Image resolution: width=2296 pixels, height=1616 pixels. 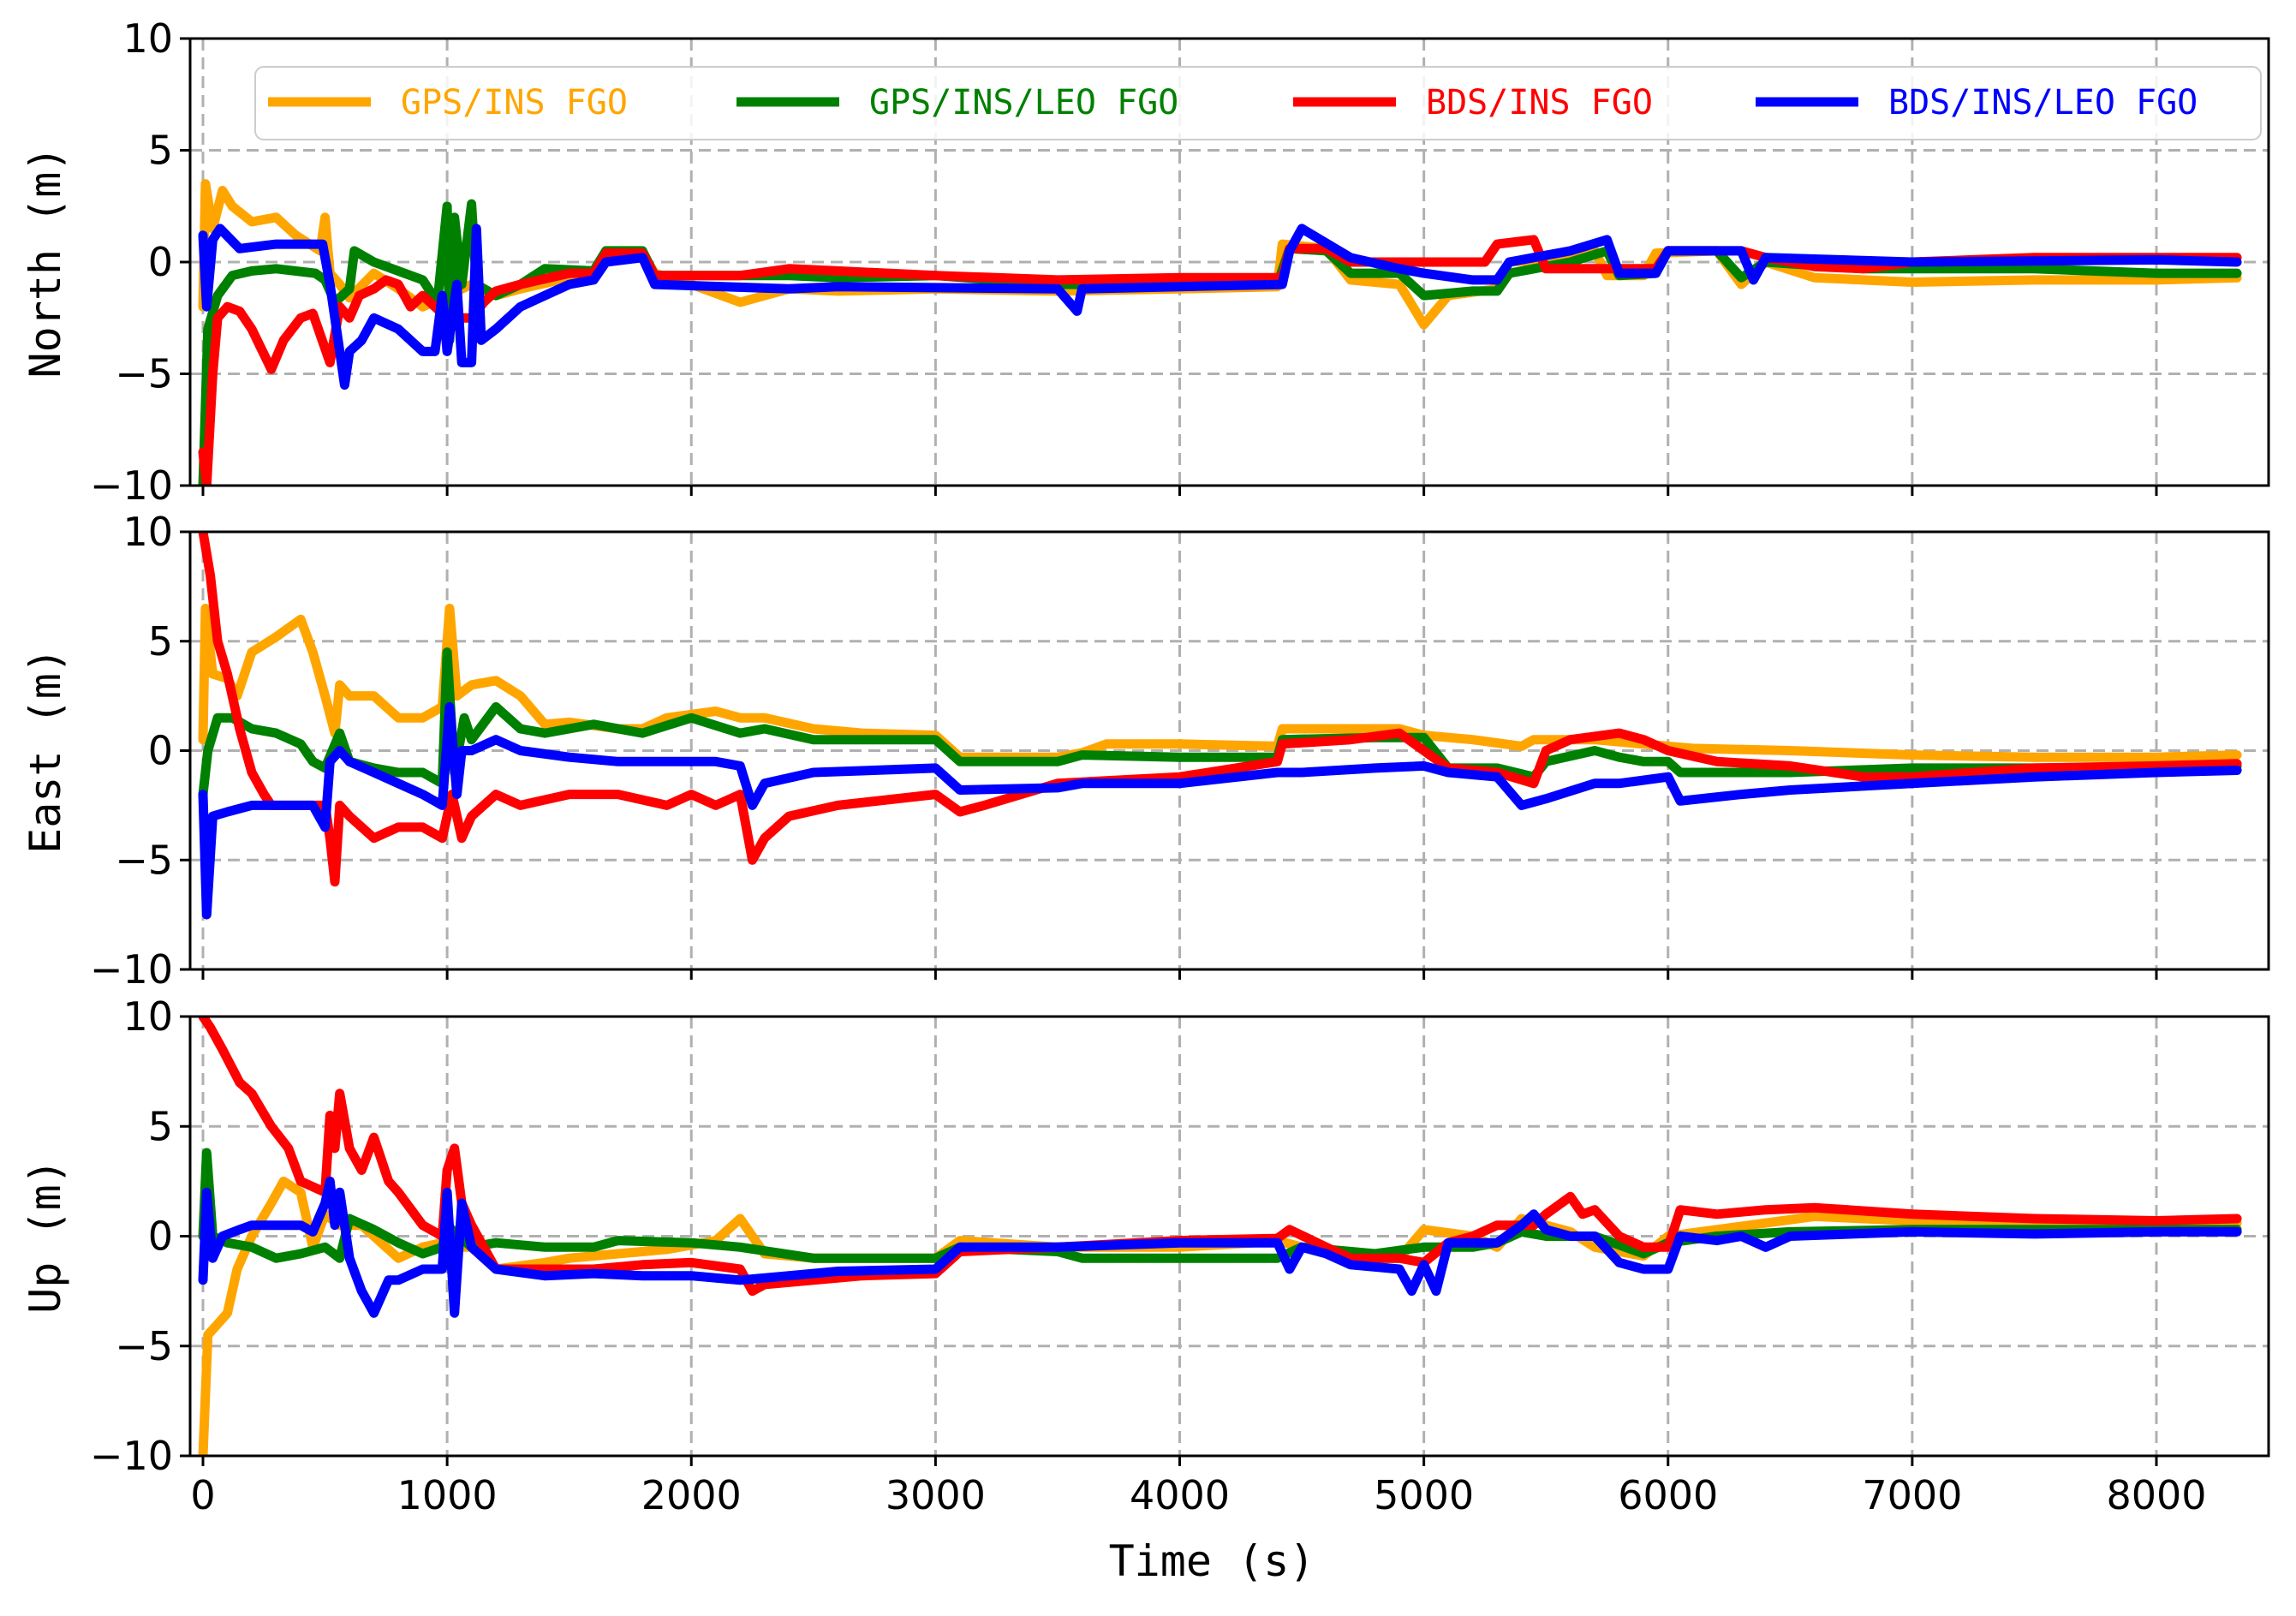 I want to click on legend-entry: GPS/INS/LEO FGO, so click(x=957, y=102).